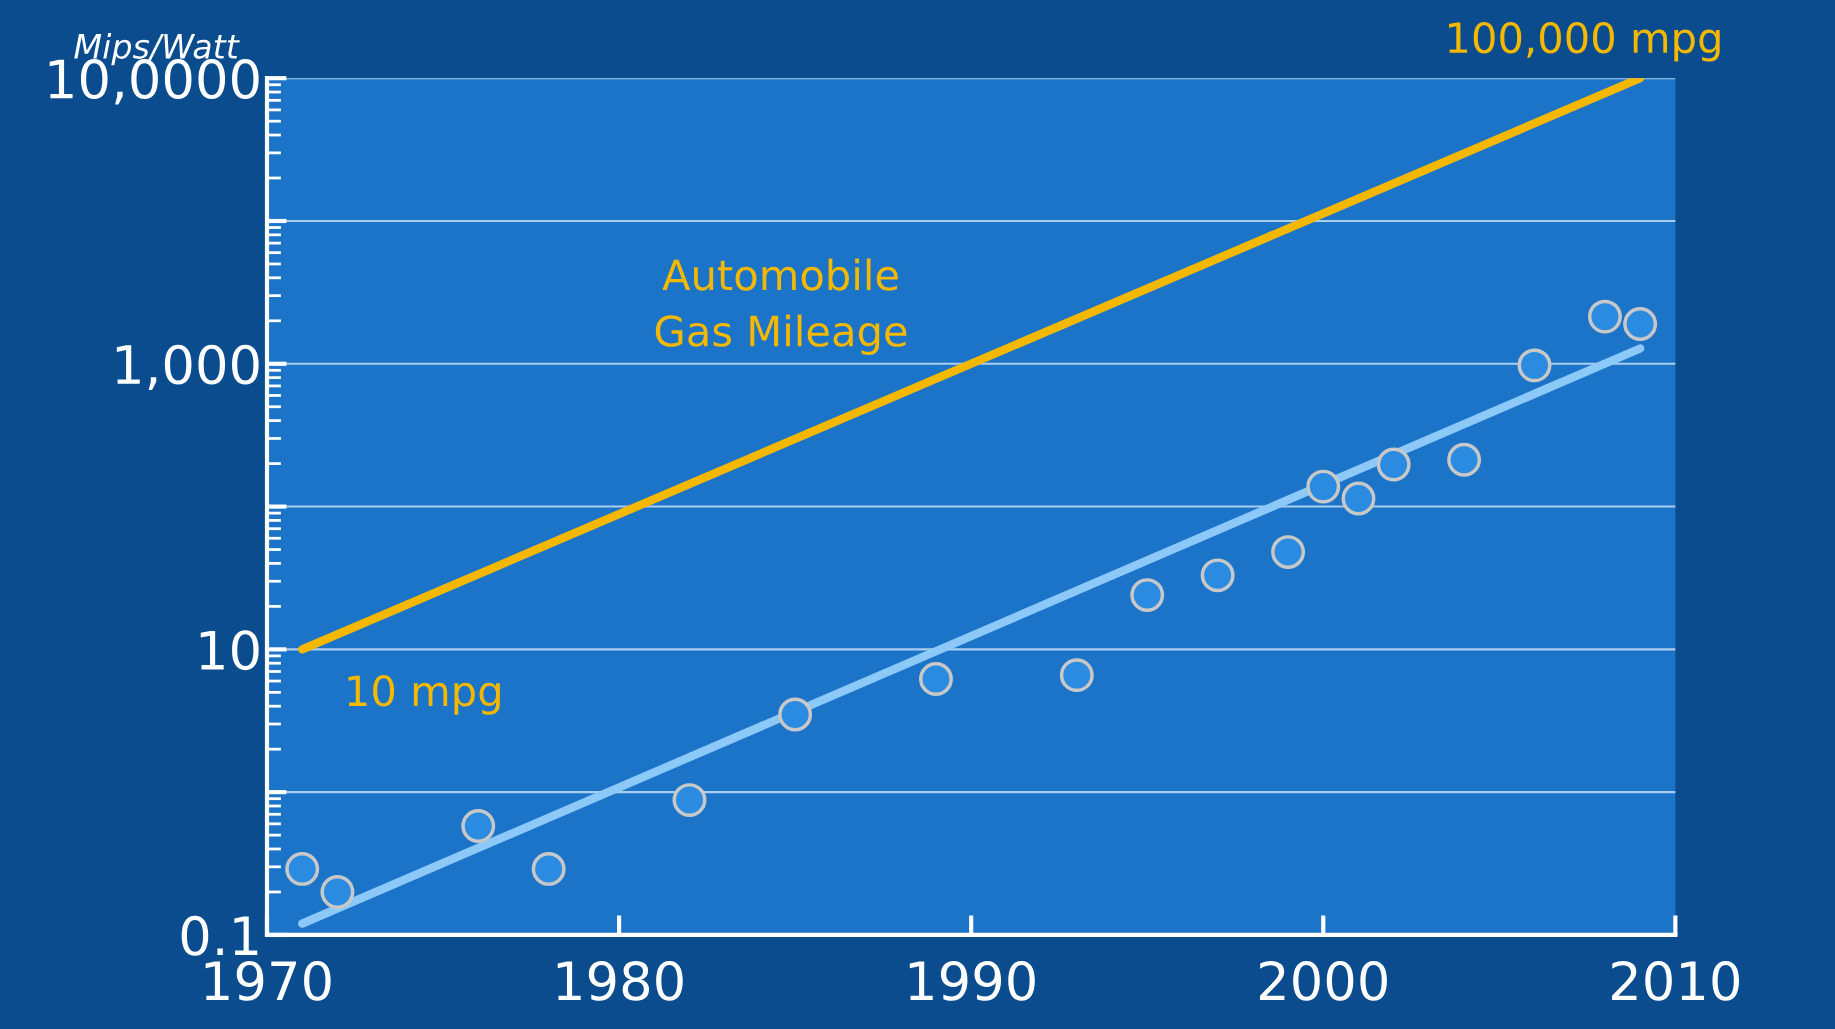  What do you see at coordinates (1584, 41) in the screenshot?
I see `annotation: 100,000 mpg` at bounding box center [1584, 41].